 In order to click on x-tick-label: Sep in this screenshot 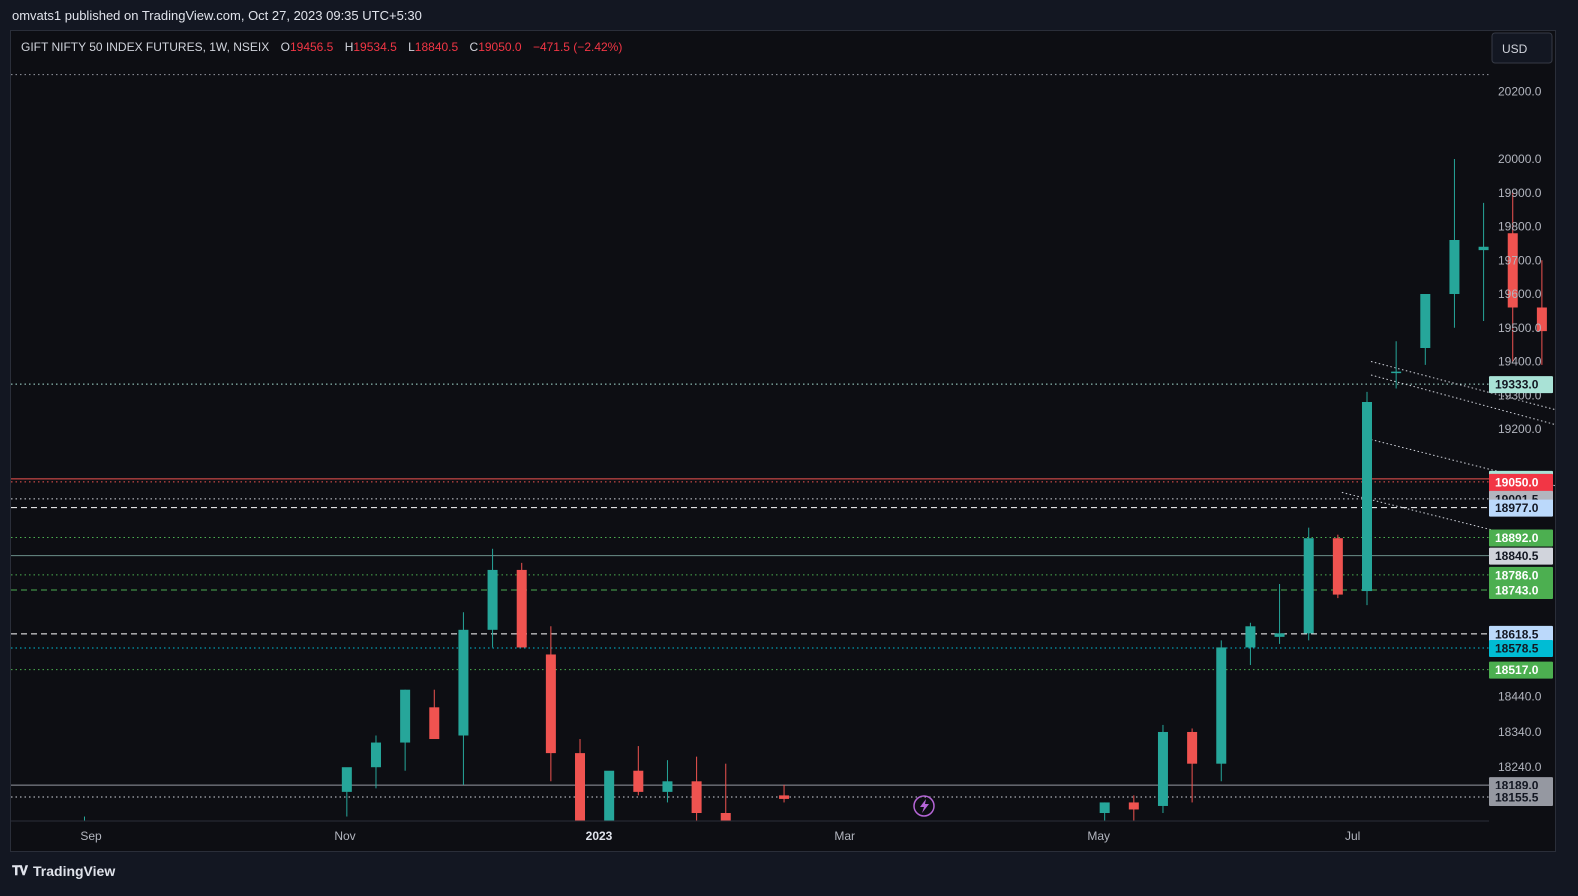, I will do `click(91, 836)`.